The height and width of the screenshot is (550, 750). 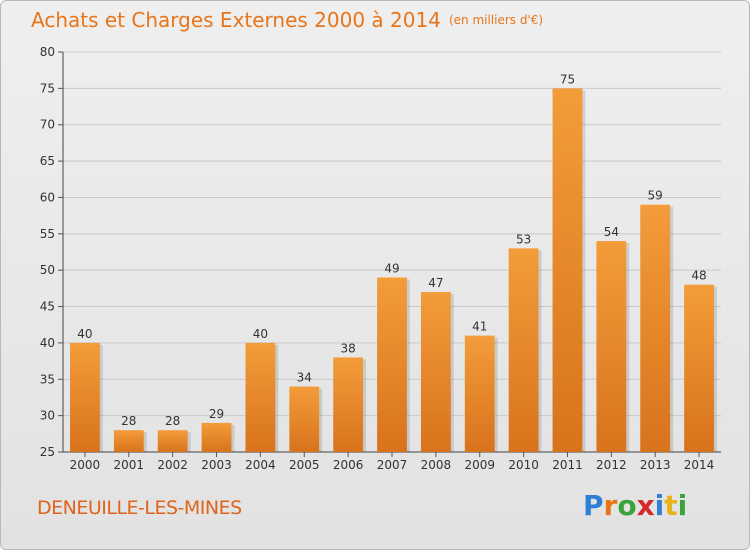 What do you see at coordinates (523, 239) in the screenshot?
I see `bar-value-label: 53` at bounding box center [523, 239].